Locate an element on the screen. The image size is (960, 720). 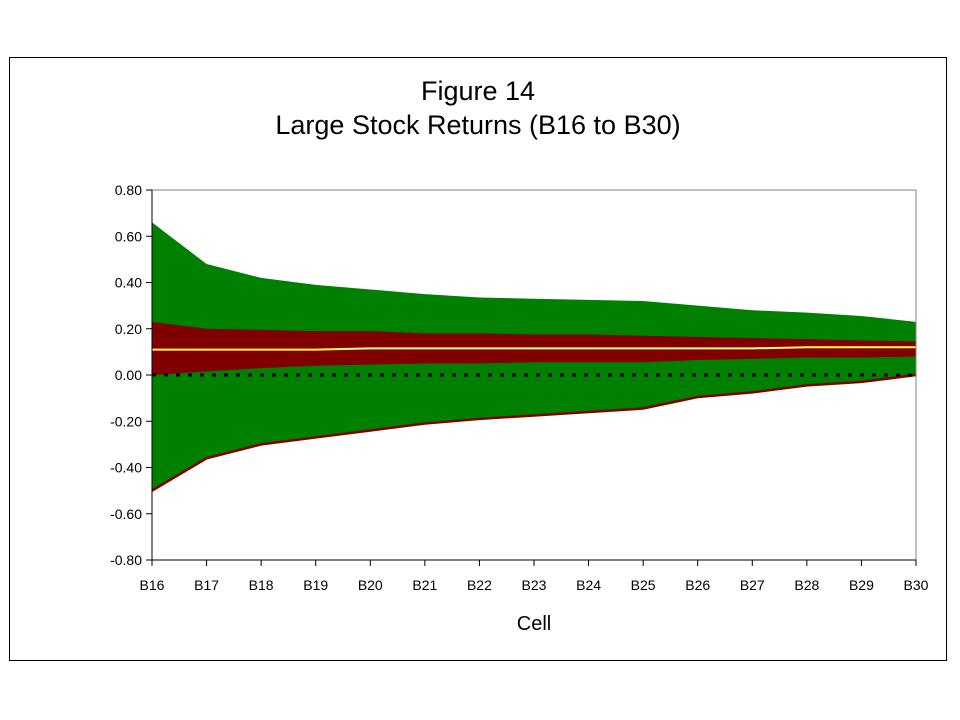
y-tick-label: 0.20 is located at coordinates (128, 329).